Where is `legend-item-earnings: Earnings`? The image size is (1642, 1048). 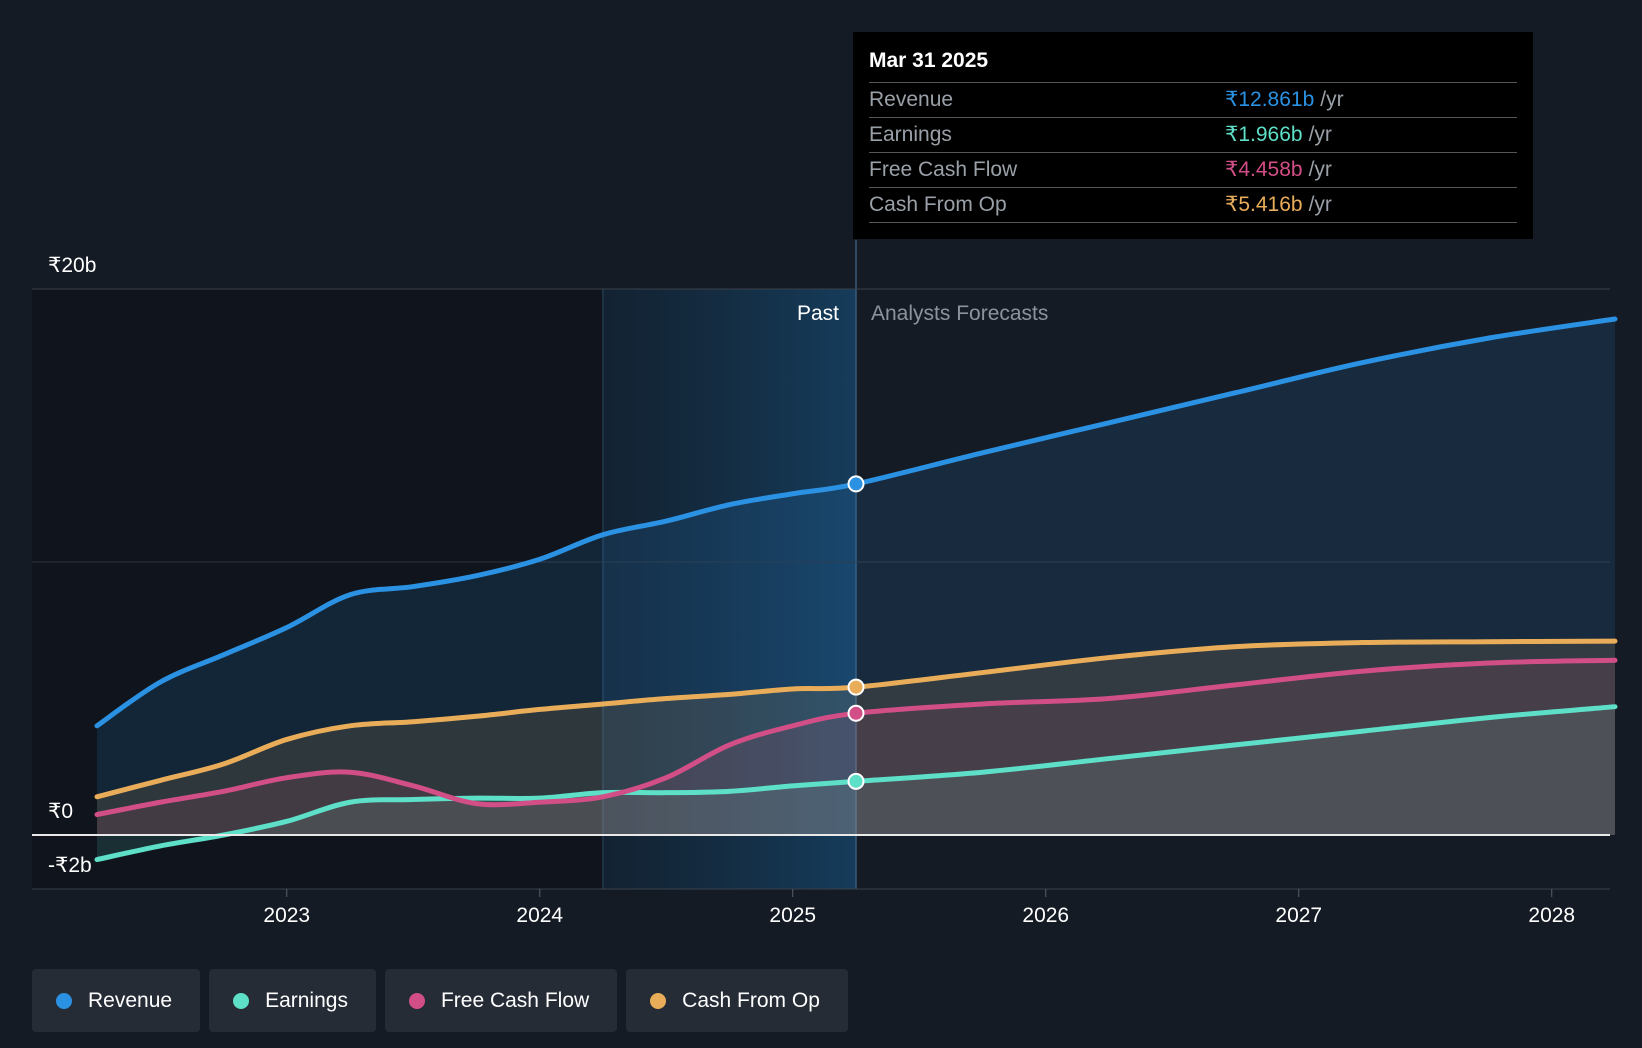
legend-item-earnings: Earnings is located at coordinates (292, 1000).